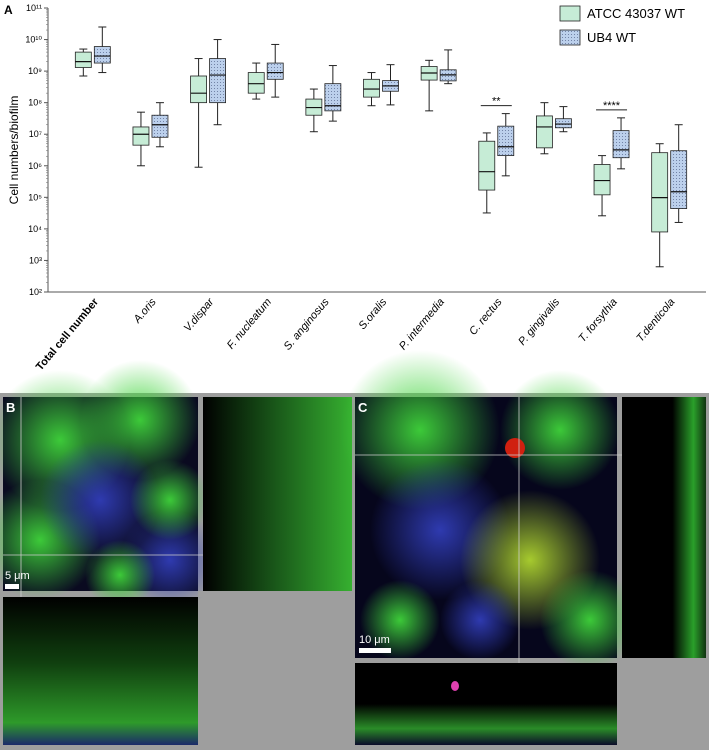  I want to click on x-tick-label: A.oris, so click(145, 311).